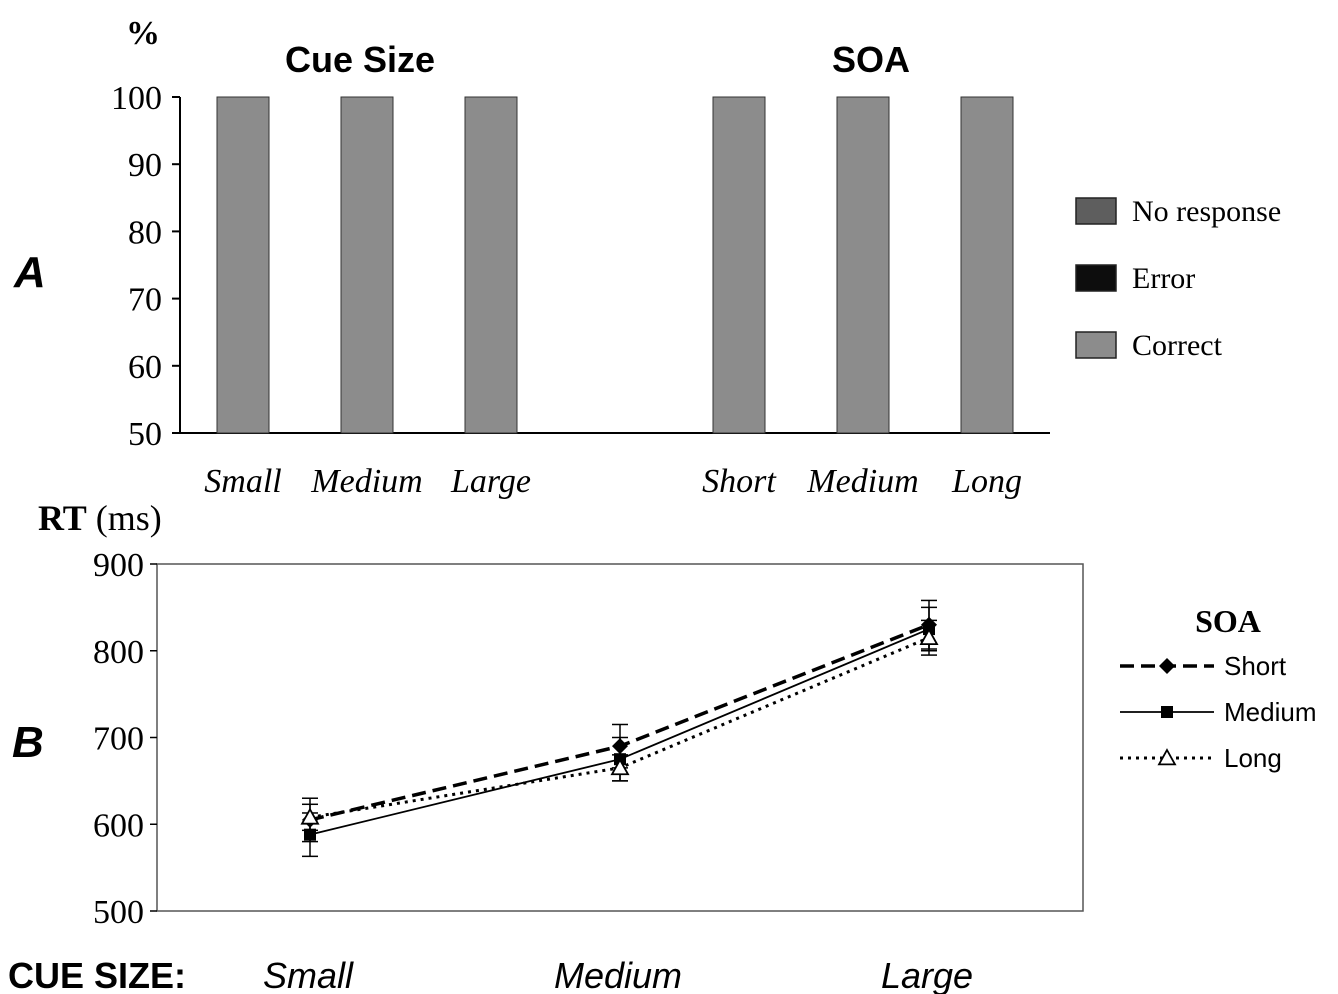 This screenshot has height=994, width=1338. I want to click on group-title-cue-size: Cue Size, so click(360, 59).